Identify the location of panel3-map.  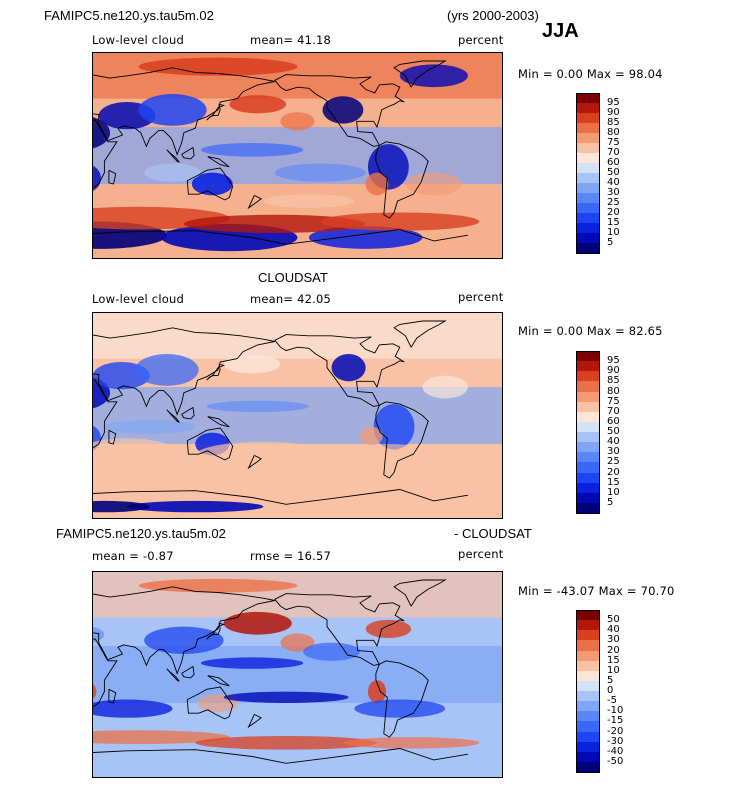
(297, 674).